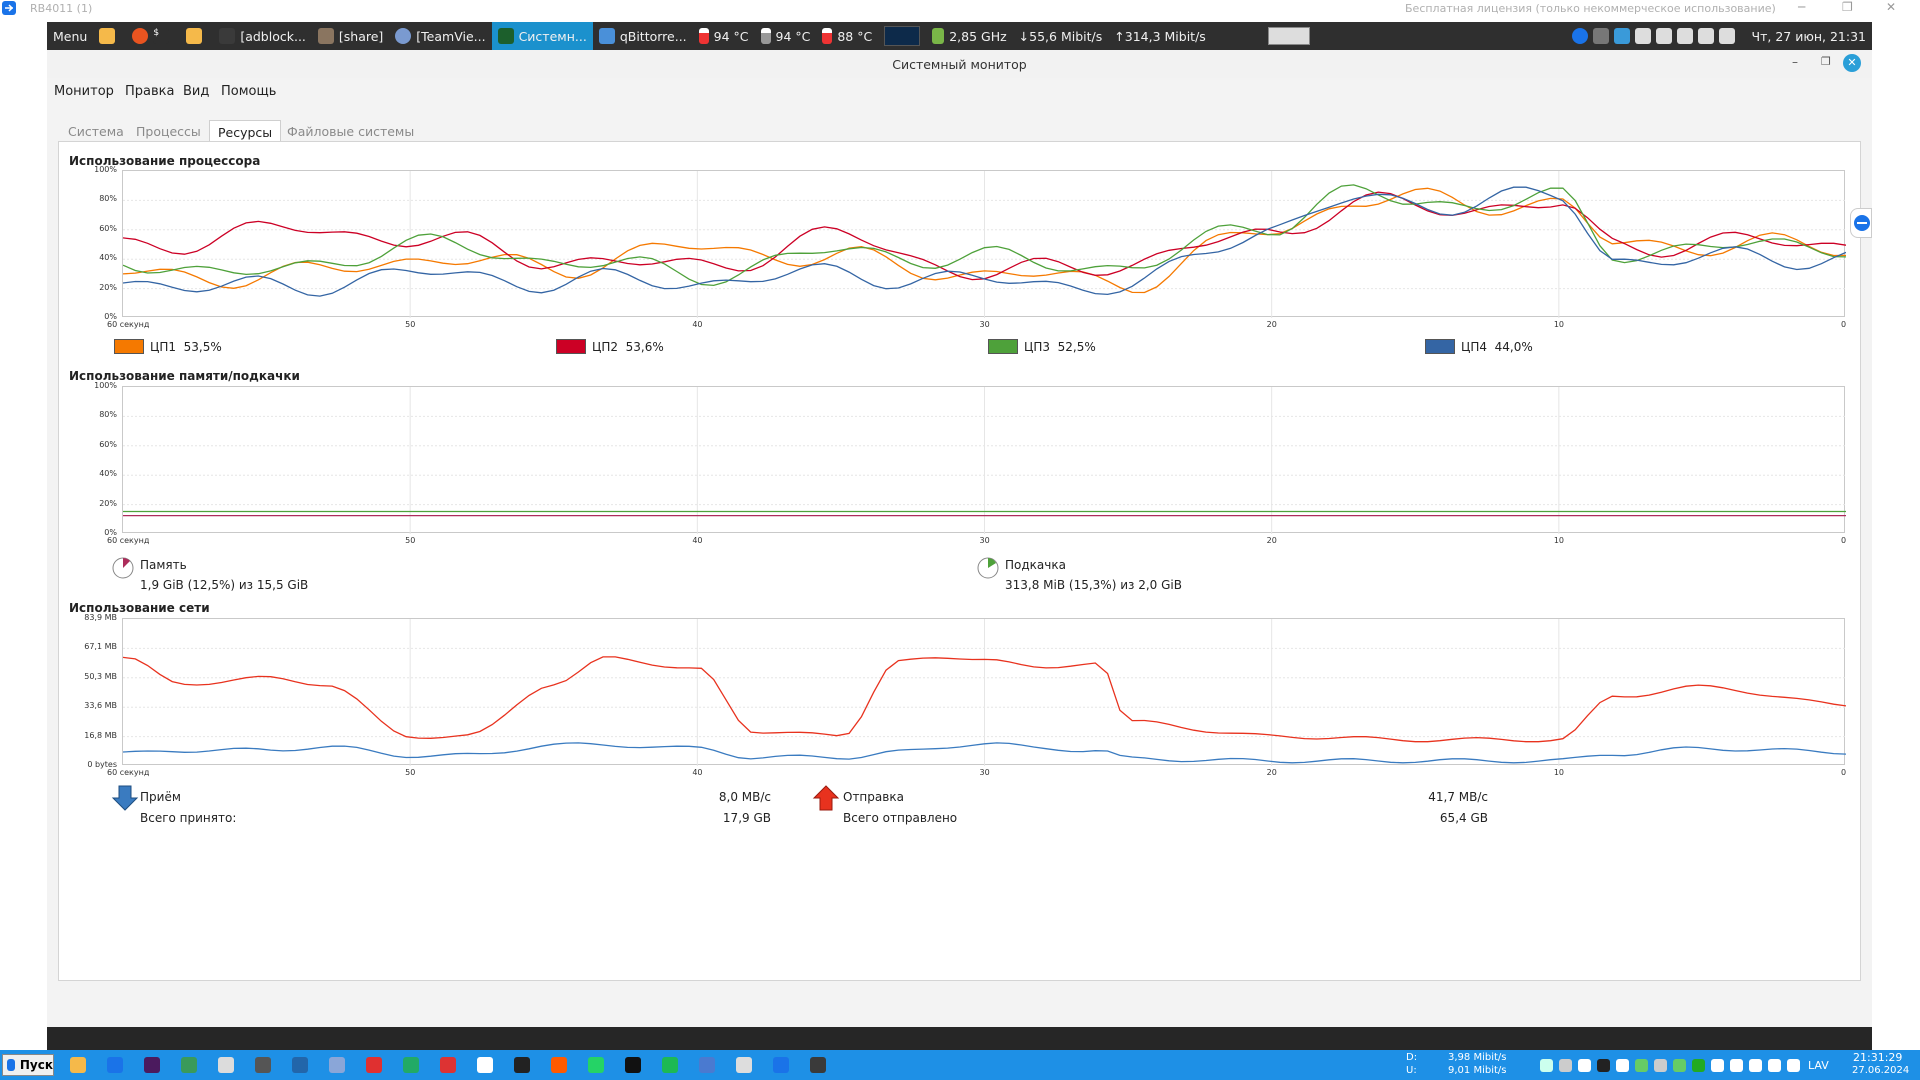  What do you see at coordinates (959, 64) in the screenshot?
I see `titlebar: Системный монитор – ❐ ✕` at bounding box center [959, 64].